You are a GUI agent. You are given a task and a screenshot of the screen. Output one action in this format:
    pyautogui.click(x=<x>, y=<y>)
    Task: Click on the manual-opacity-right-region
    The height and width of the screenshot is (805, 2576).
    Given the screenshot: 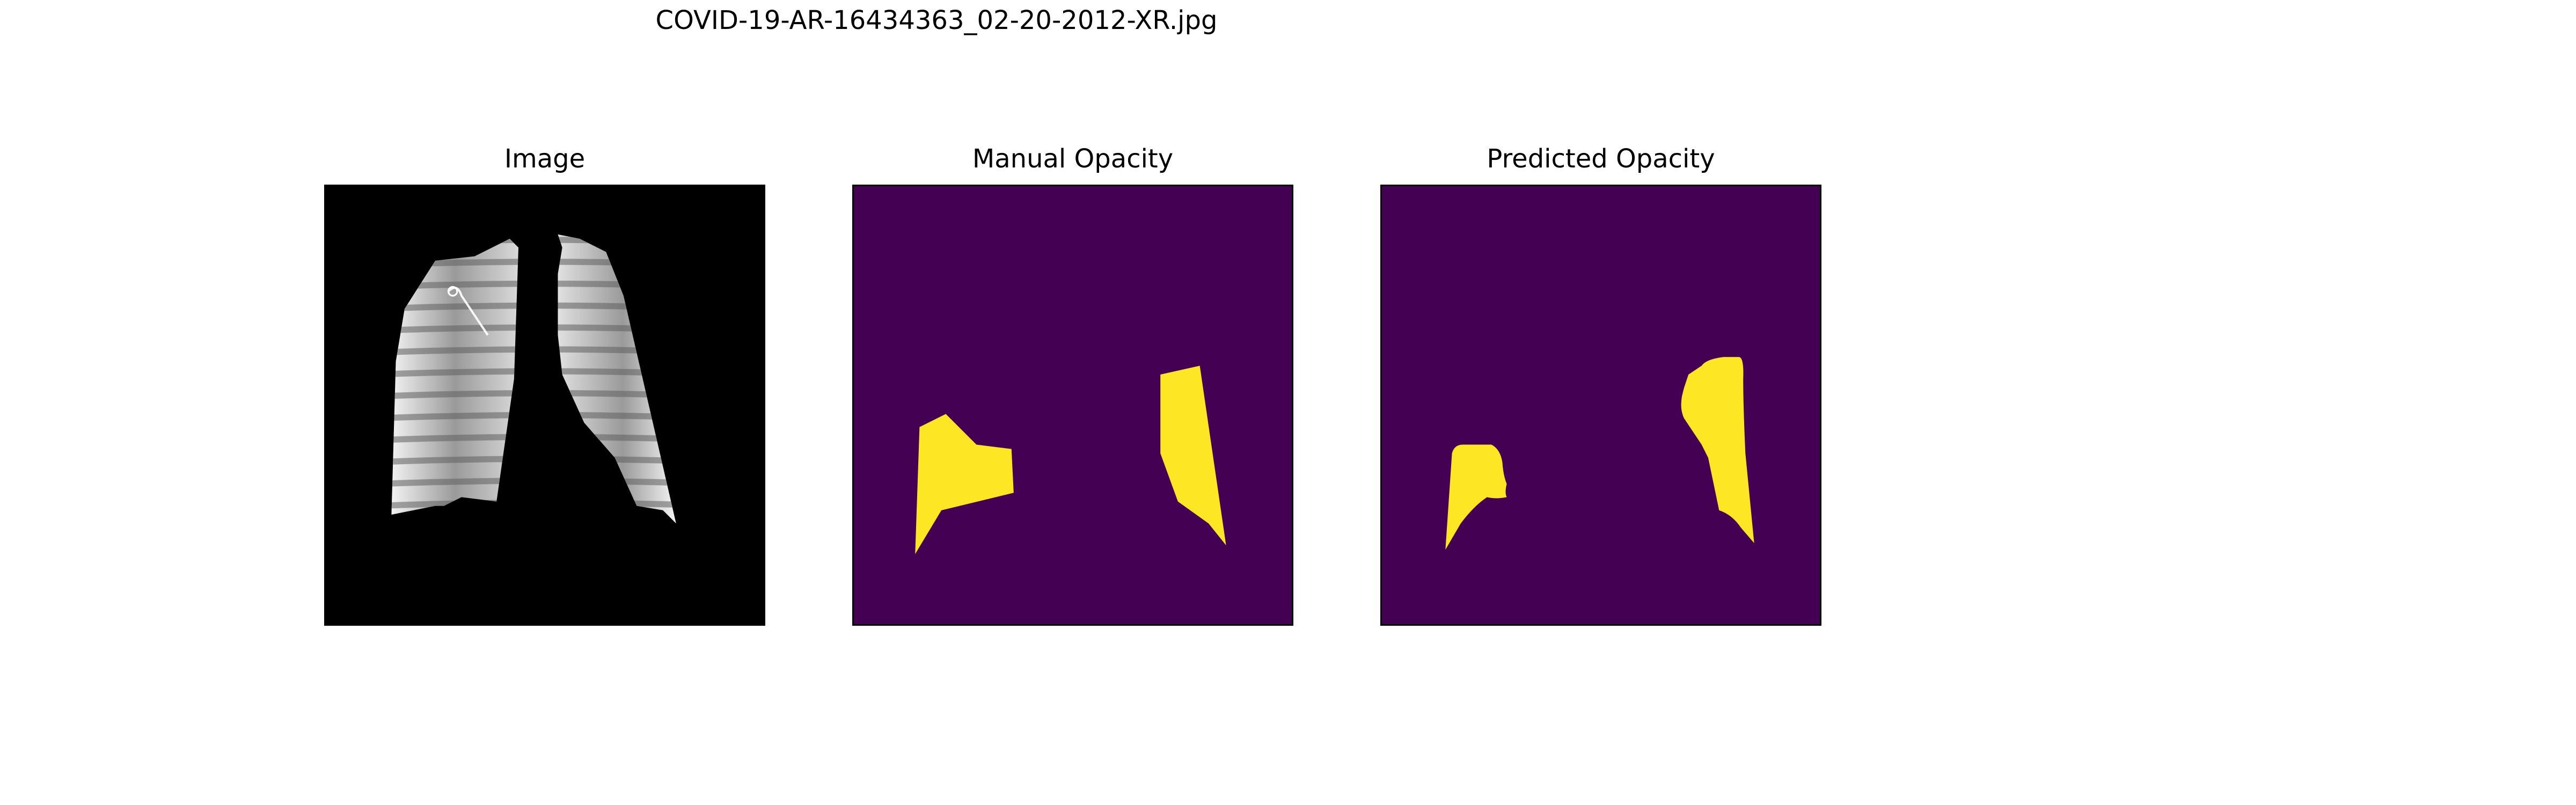 What is the action you would take?
    pyautogui.click(x=1193, y=455)
    